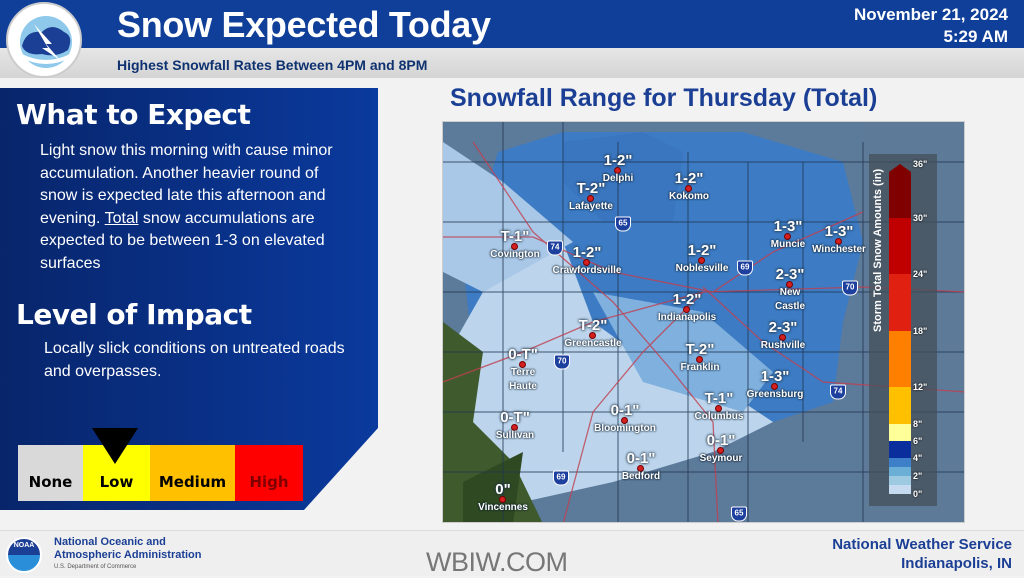 This screenshot has height=578, width=1024. What do you see at coordinates (128, 555) in the screenshot?
I see `noaa-line-2: Atmospheric Administration` at bounding box center [128, 555].